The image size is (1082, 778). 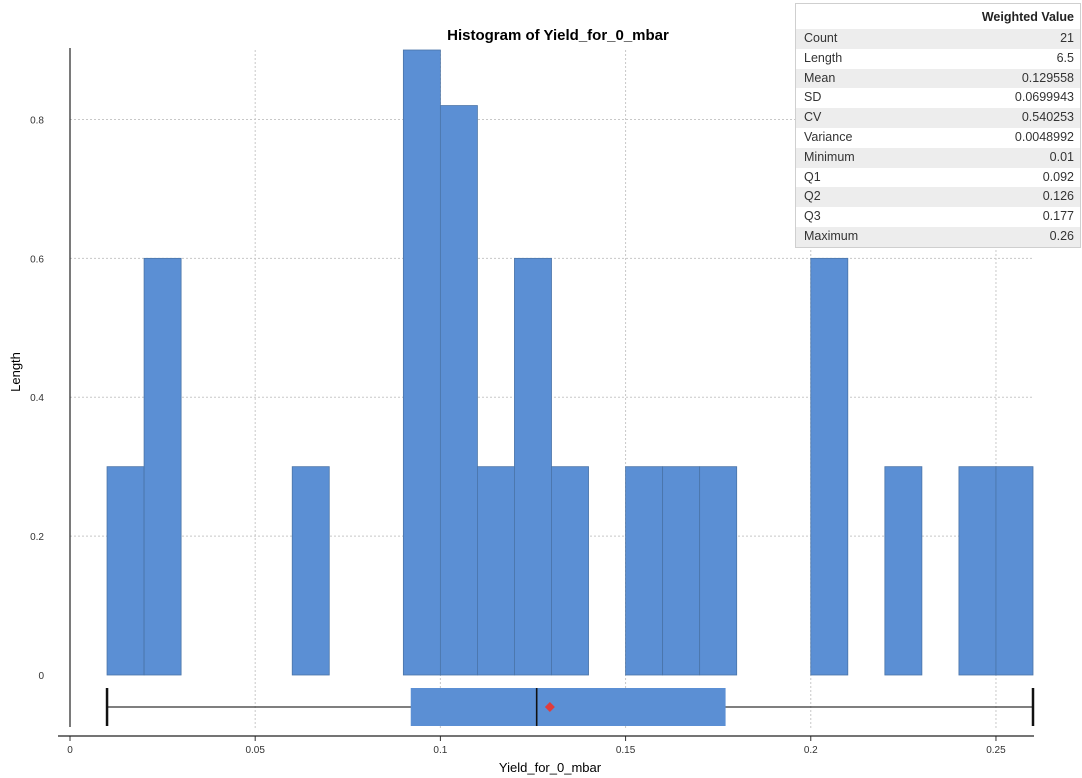 What do you see at coordinates (558, 35) in the screenshot?
I see `chart-title: Histogram of Yield_for_0_mbar` at bounding box center [558, 35].